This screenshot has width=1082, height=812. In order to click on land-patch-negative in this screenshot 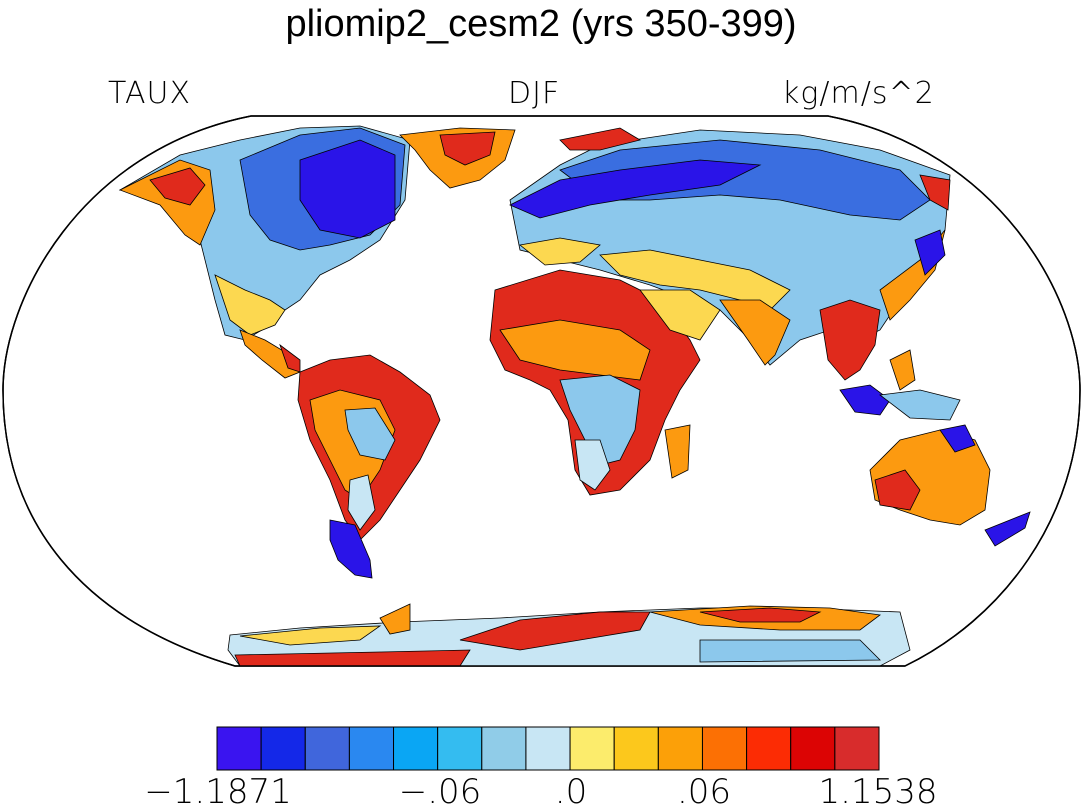, I will do `click(745, 180)`.